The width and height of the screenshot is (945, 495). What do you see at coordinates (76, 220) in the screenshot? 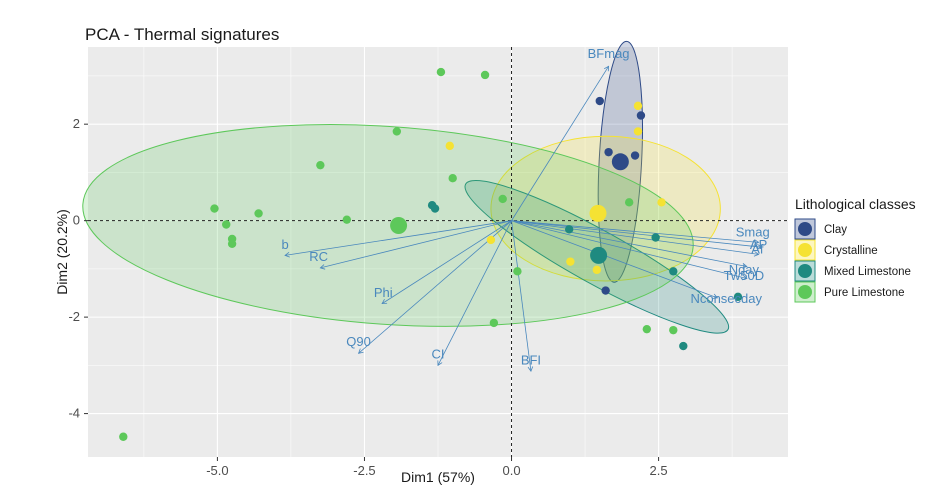
I see `y-tick-label: 0` at bounding box center [76, 220].